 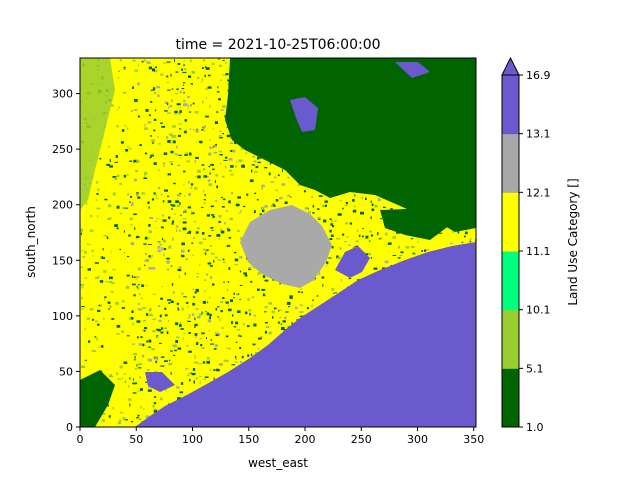 I want to click on lagoon-region, so click(x=160, y=382).